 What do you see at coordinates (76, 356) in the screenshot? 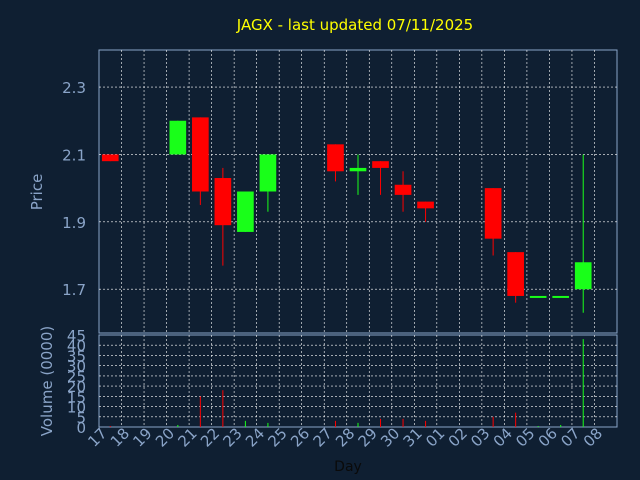
I see `volume-tick-label: 35` at bounding box center [76, 356].